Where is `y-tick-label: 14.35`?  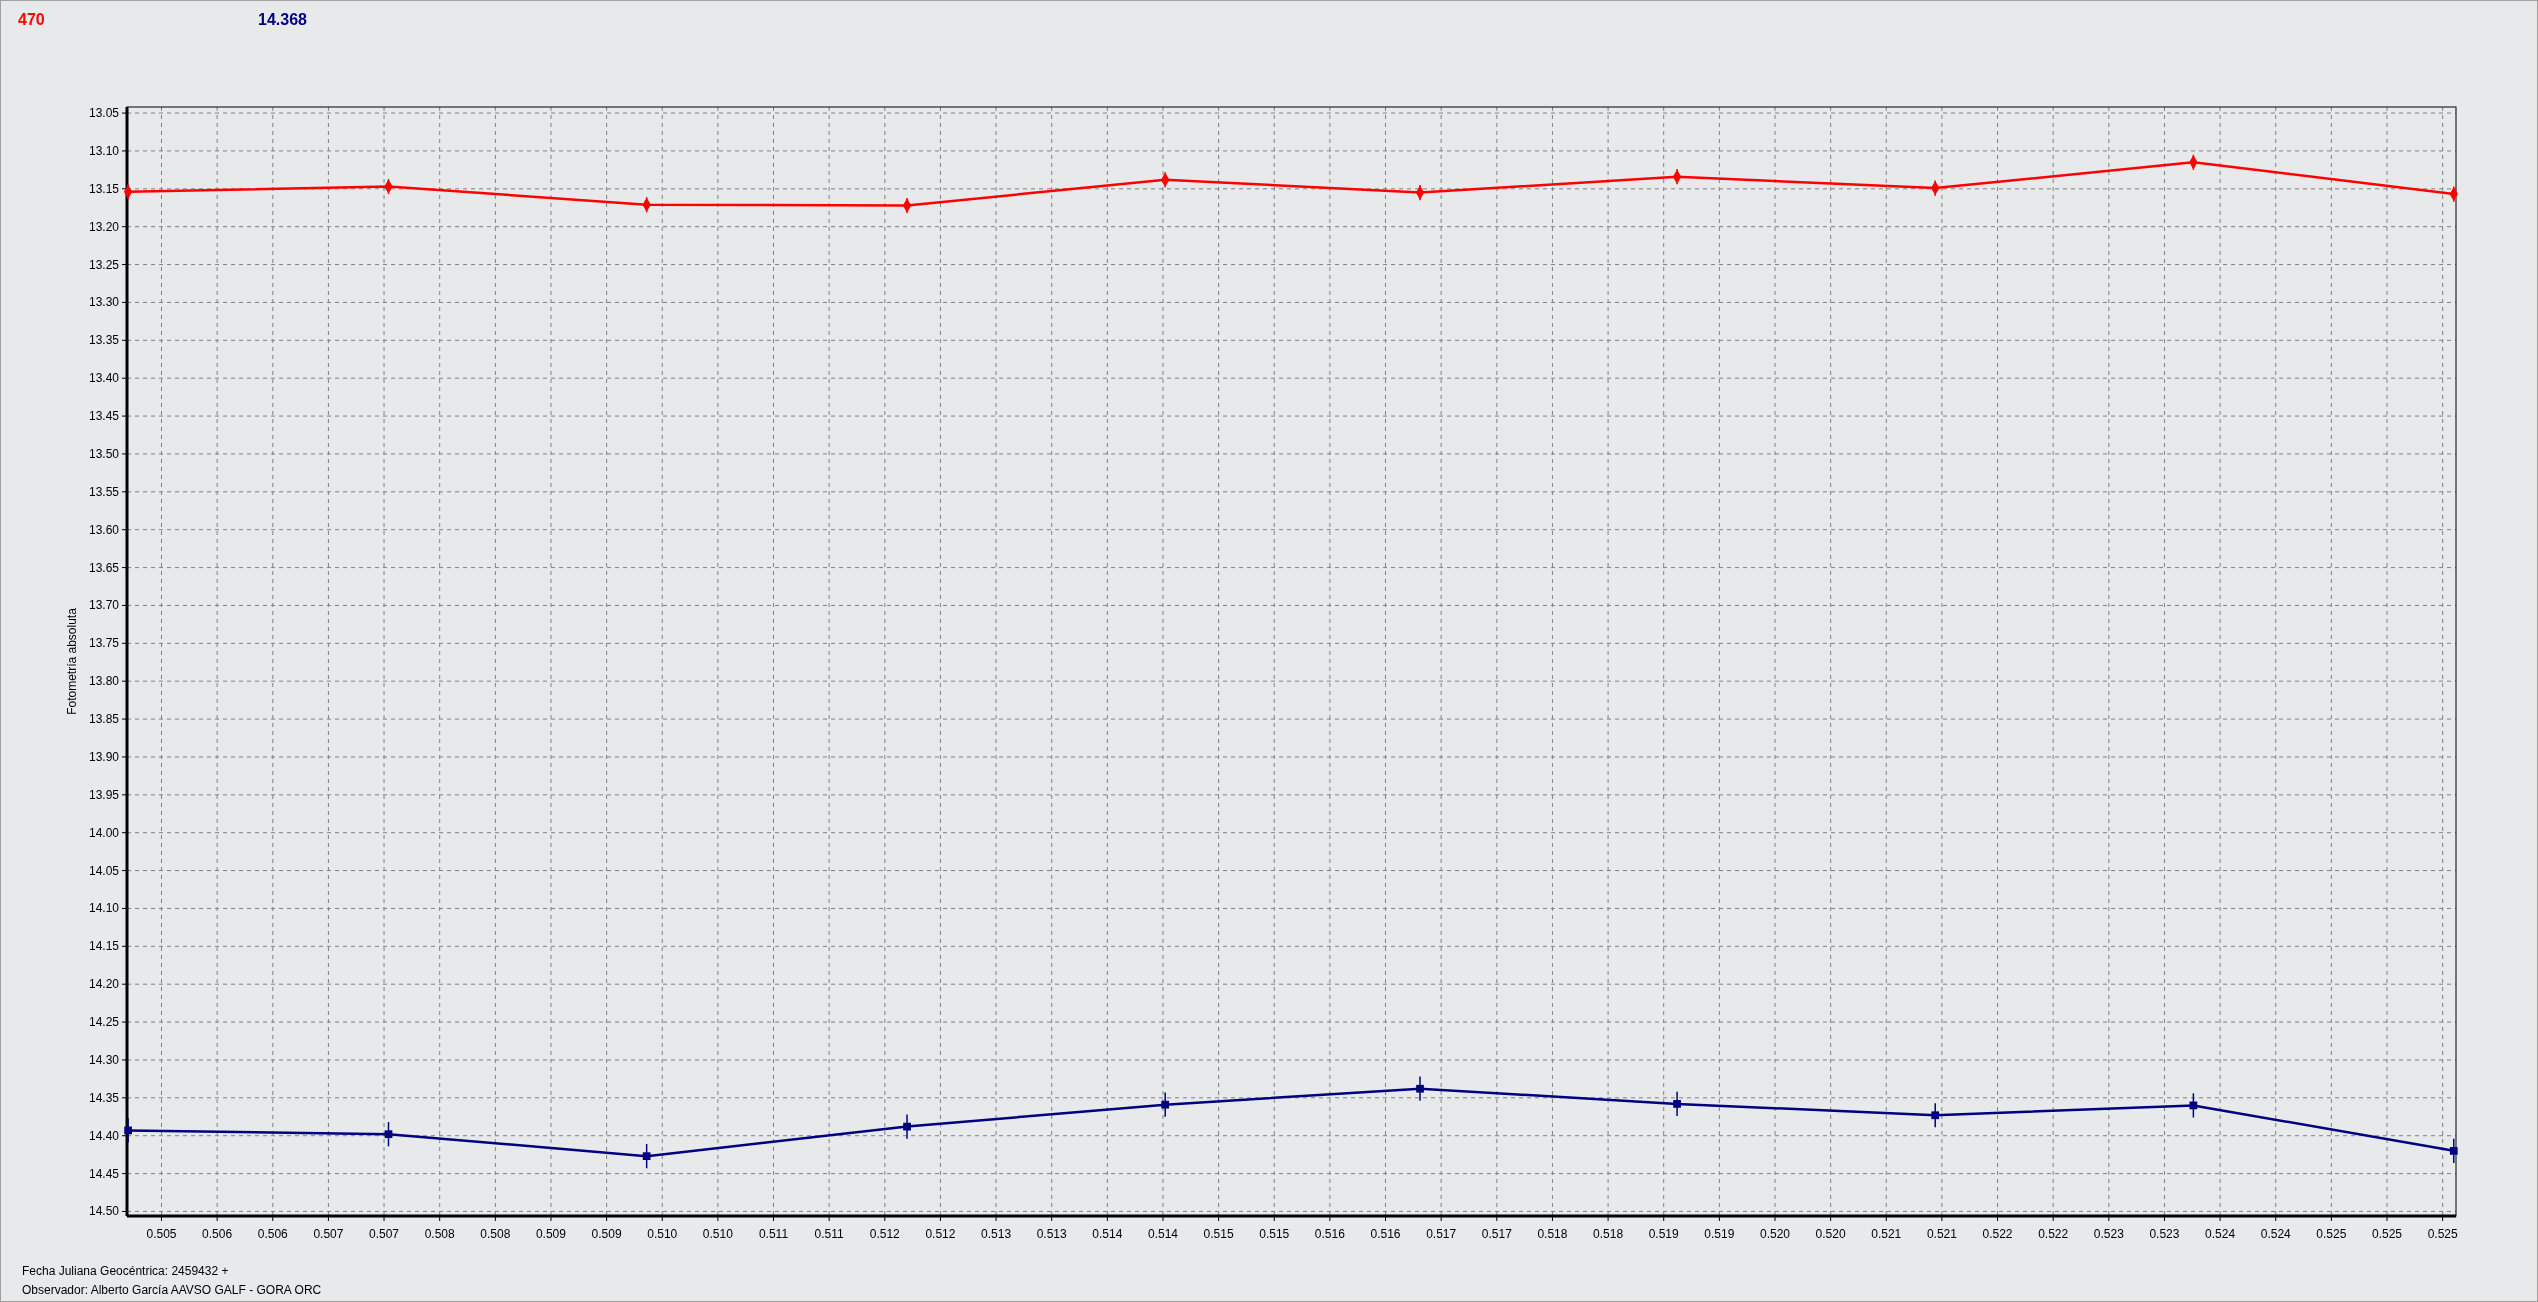
y-tick-label: 14.35 is located at coordinates (104, 1097).